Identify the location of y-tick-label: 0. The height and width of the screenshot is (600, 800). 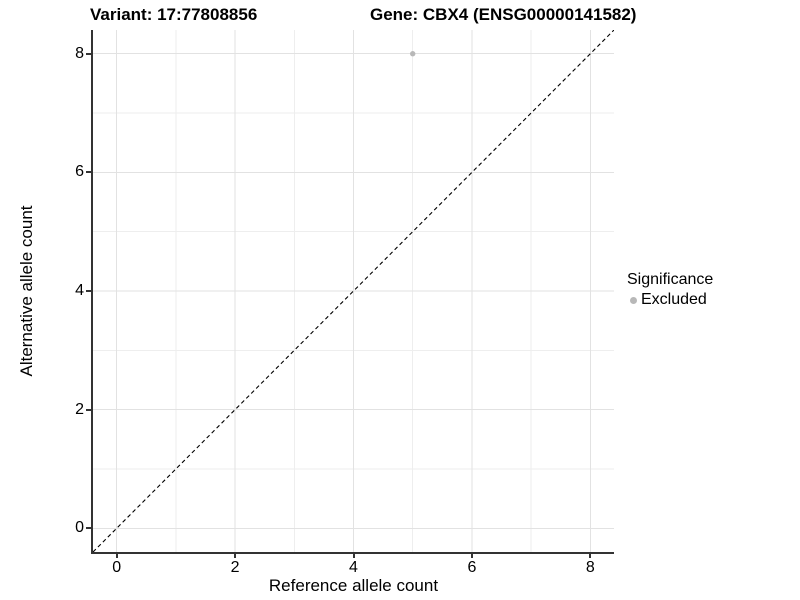
(79, 528).